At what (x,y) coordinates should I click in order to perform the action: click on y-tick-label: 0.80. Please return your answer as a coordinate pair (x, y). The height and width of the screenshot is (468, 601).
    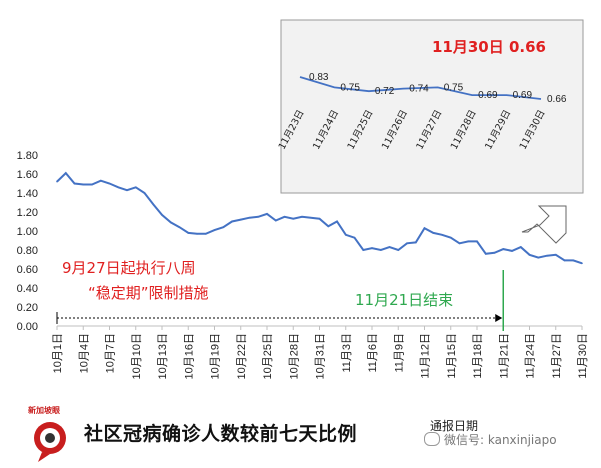
    Looking at the image, I should click on (27, 251).